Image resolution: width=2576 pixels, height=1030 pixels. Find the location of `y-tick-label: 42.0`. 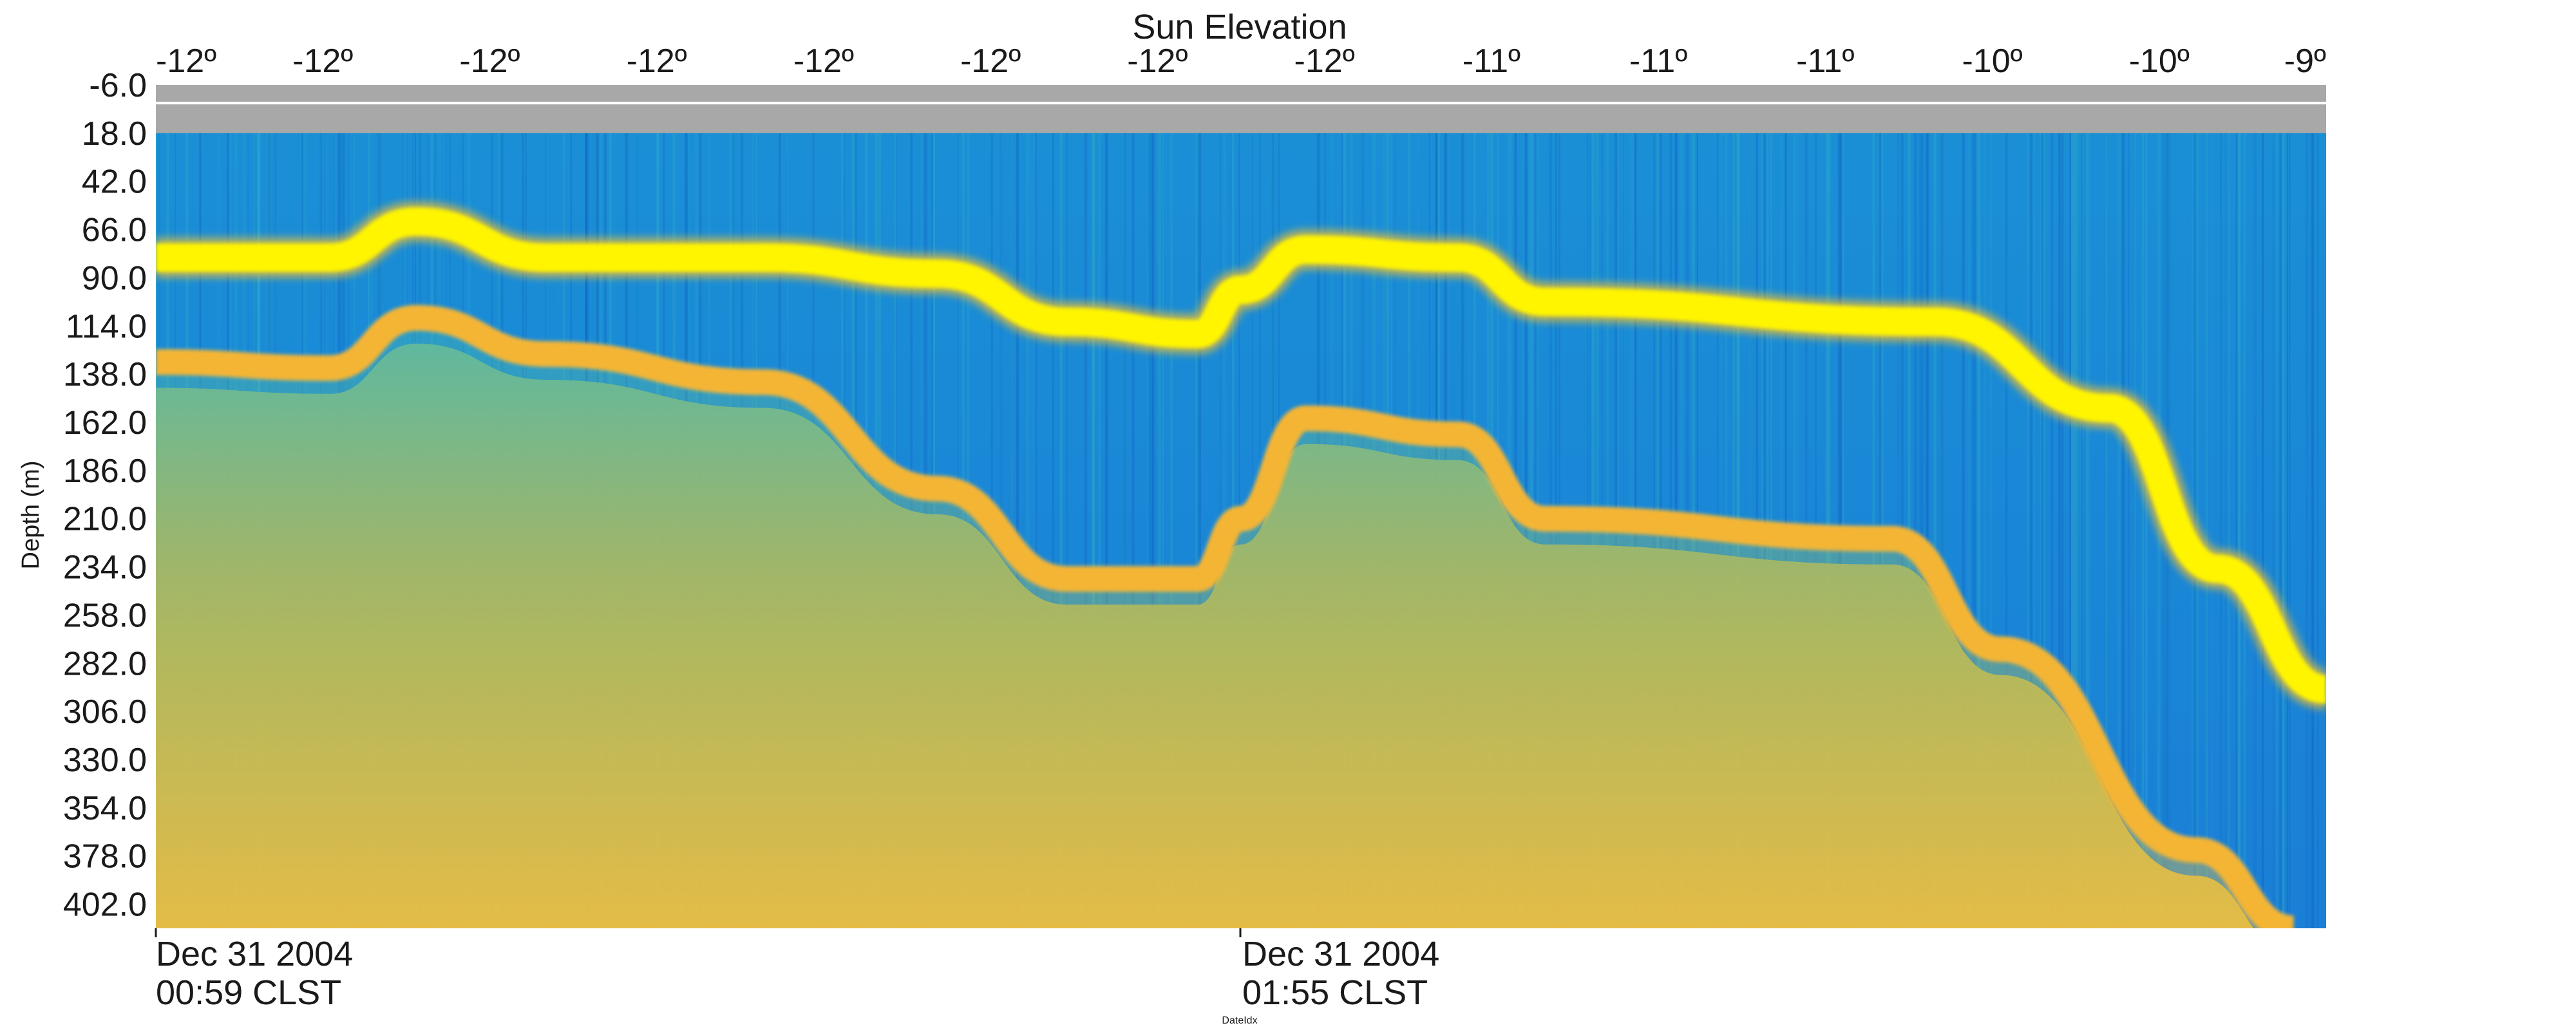

y-tick-label: 42.0 is located at coordinates (115, 182).